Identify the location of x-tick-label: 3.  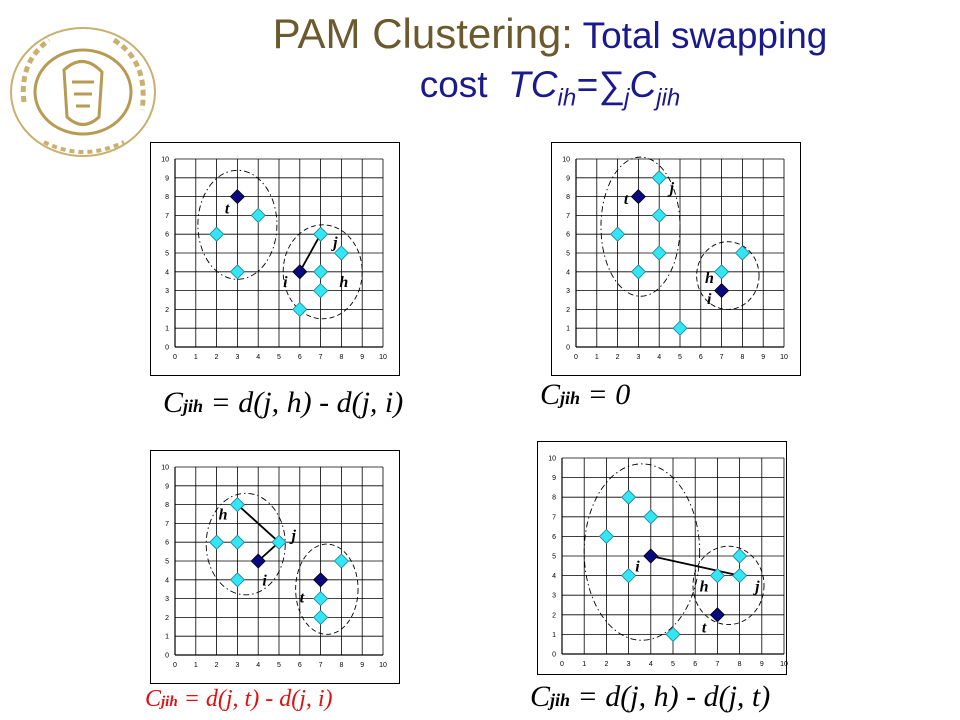
(237, 665).